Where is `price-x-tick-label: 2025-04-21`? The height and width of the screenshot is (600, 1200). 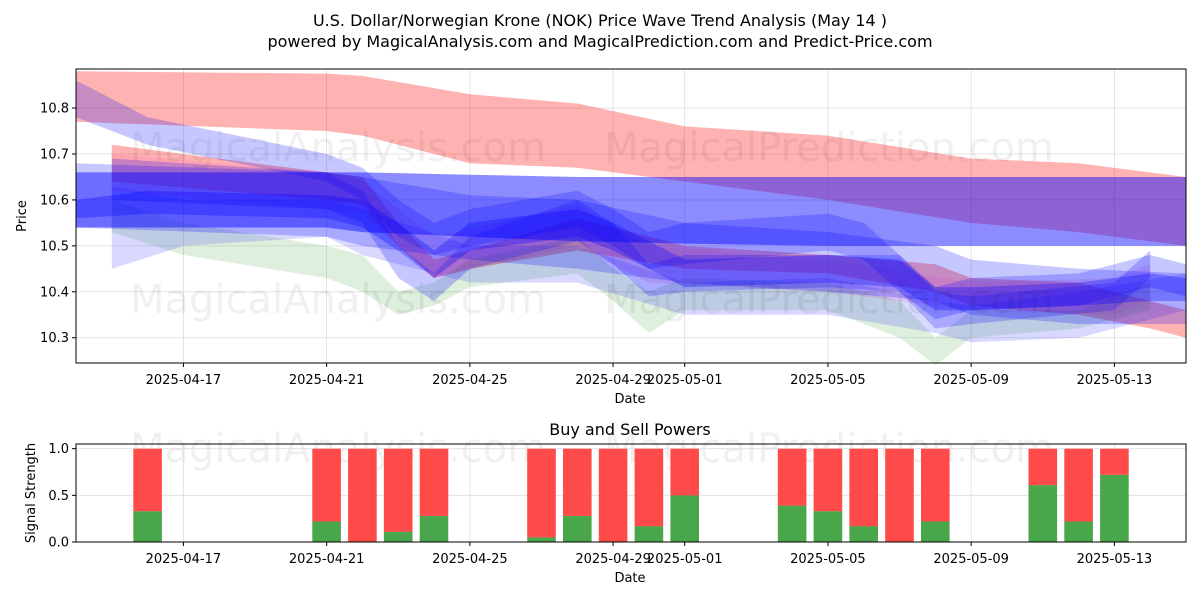
price-x-tick-label: 2025-04-21 is located at coordinates (327, 380).